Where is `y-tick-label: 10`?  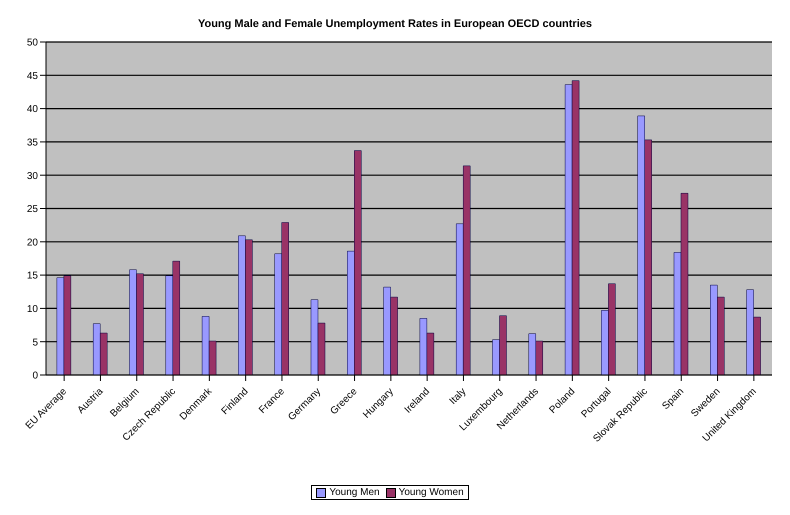
y-tick-label: 10 is located at coordinates (32, 309).